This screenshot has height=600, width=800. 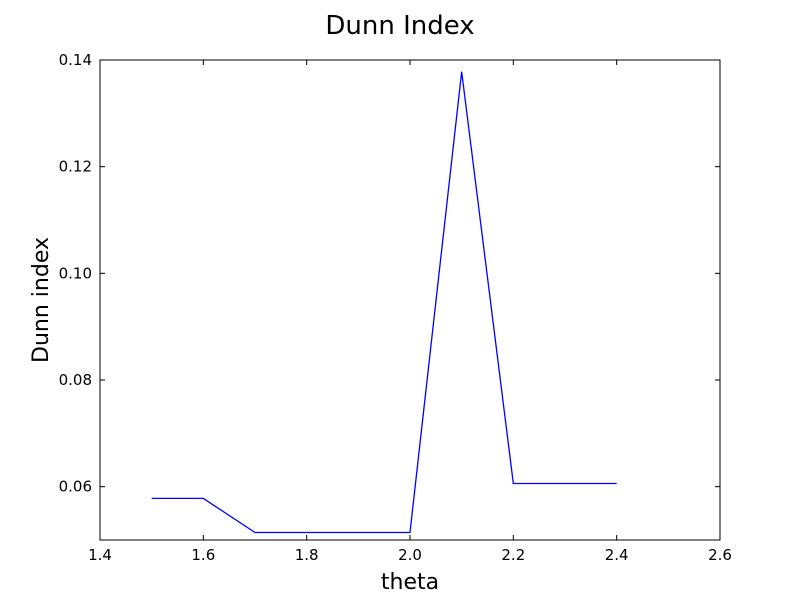 What do you see at coordinates (399, 26) in the screenshot?
I see `chart-title: Dunn Index` at bounding box center [399, 26].